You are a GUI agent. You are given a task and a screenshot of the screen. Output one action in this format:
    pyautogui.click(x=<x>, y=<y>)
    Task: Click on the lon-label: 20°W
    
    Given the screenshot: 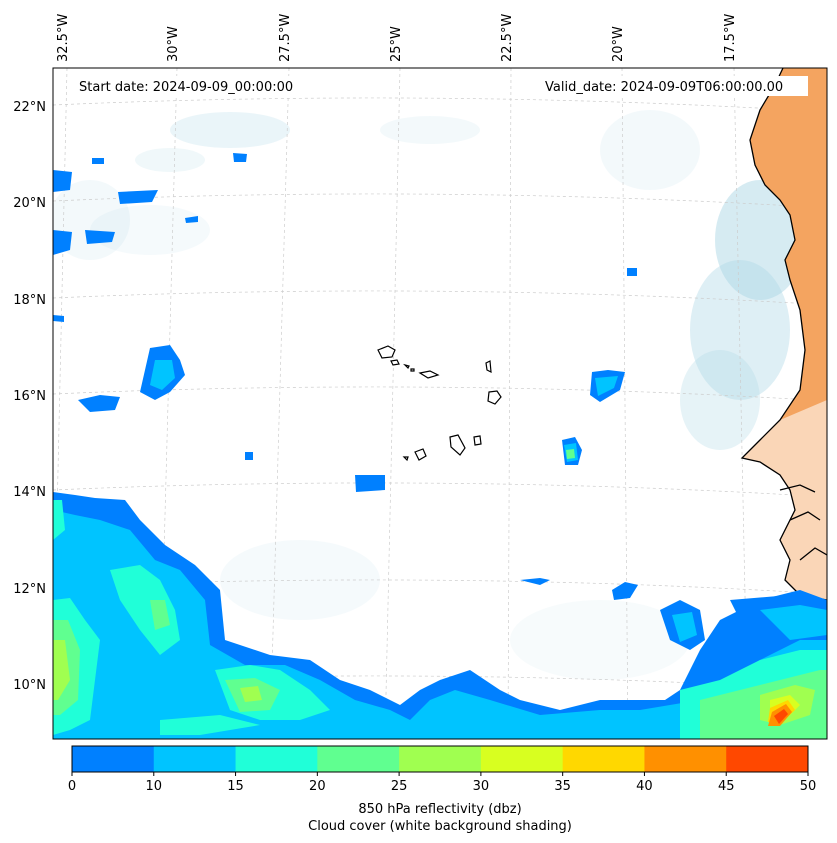 What is the action you would take?
    pyautogui.click(x=618, y=44)
    